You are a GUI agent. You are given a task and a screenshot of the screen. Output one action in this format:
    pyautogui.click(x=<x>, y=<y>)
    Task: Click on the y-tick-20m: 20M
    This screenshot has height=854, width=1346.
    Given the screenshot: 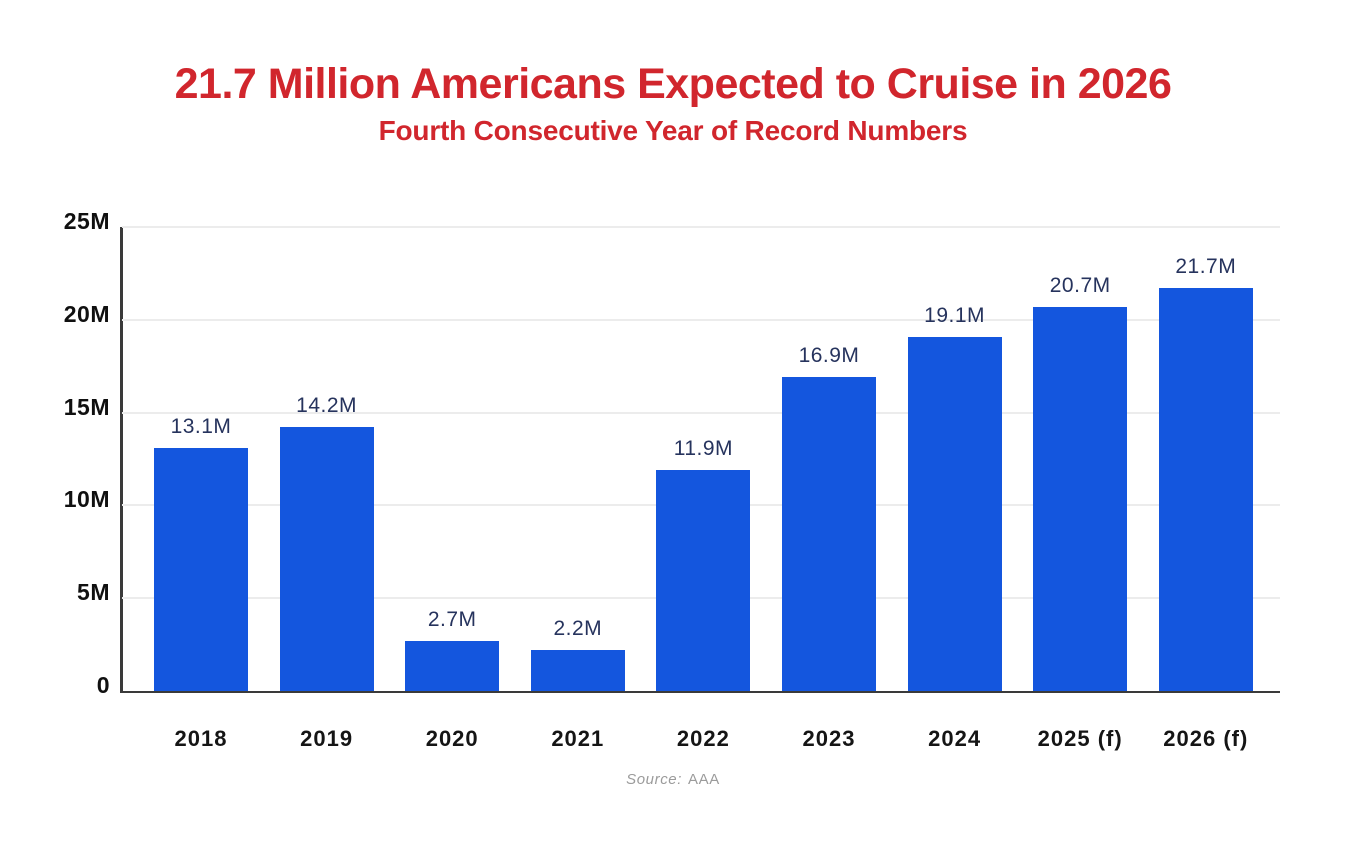 What is the action you would take?
    pyautogui.click(x=86, y=313)
    